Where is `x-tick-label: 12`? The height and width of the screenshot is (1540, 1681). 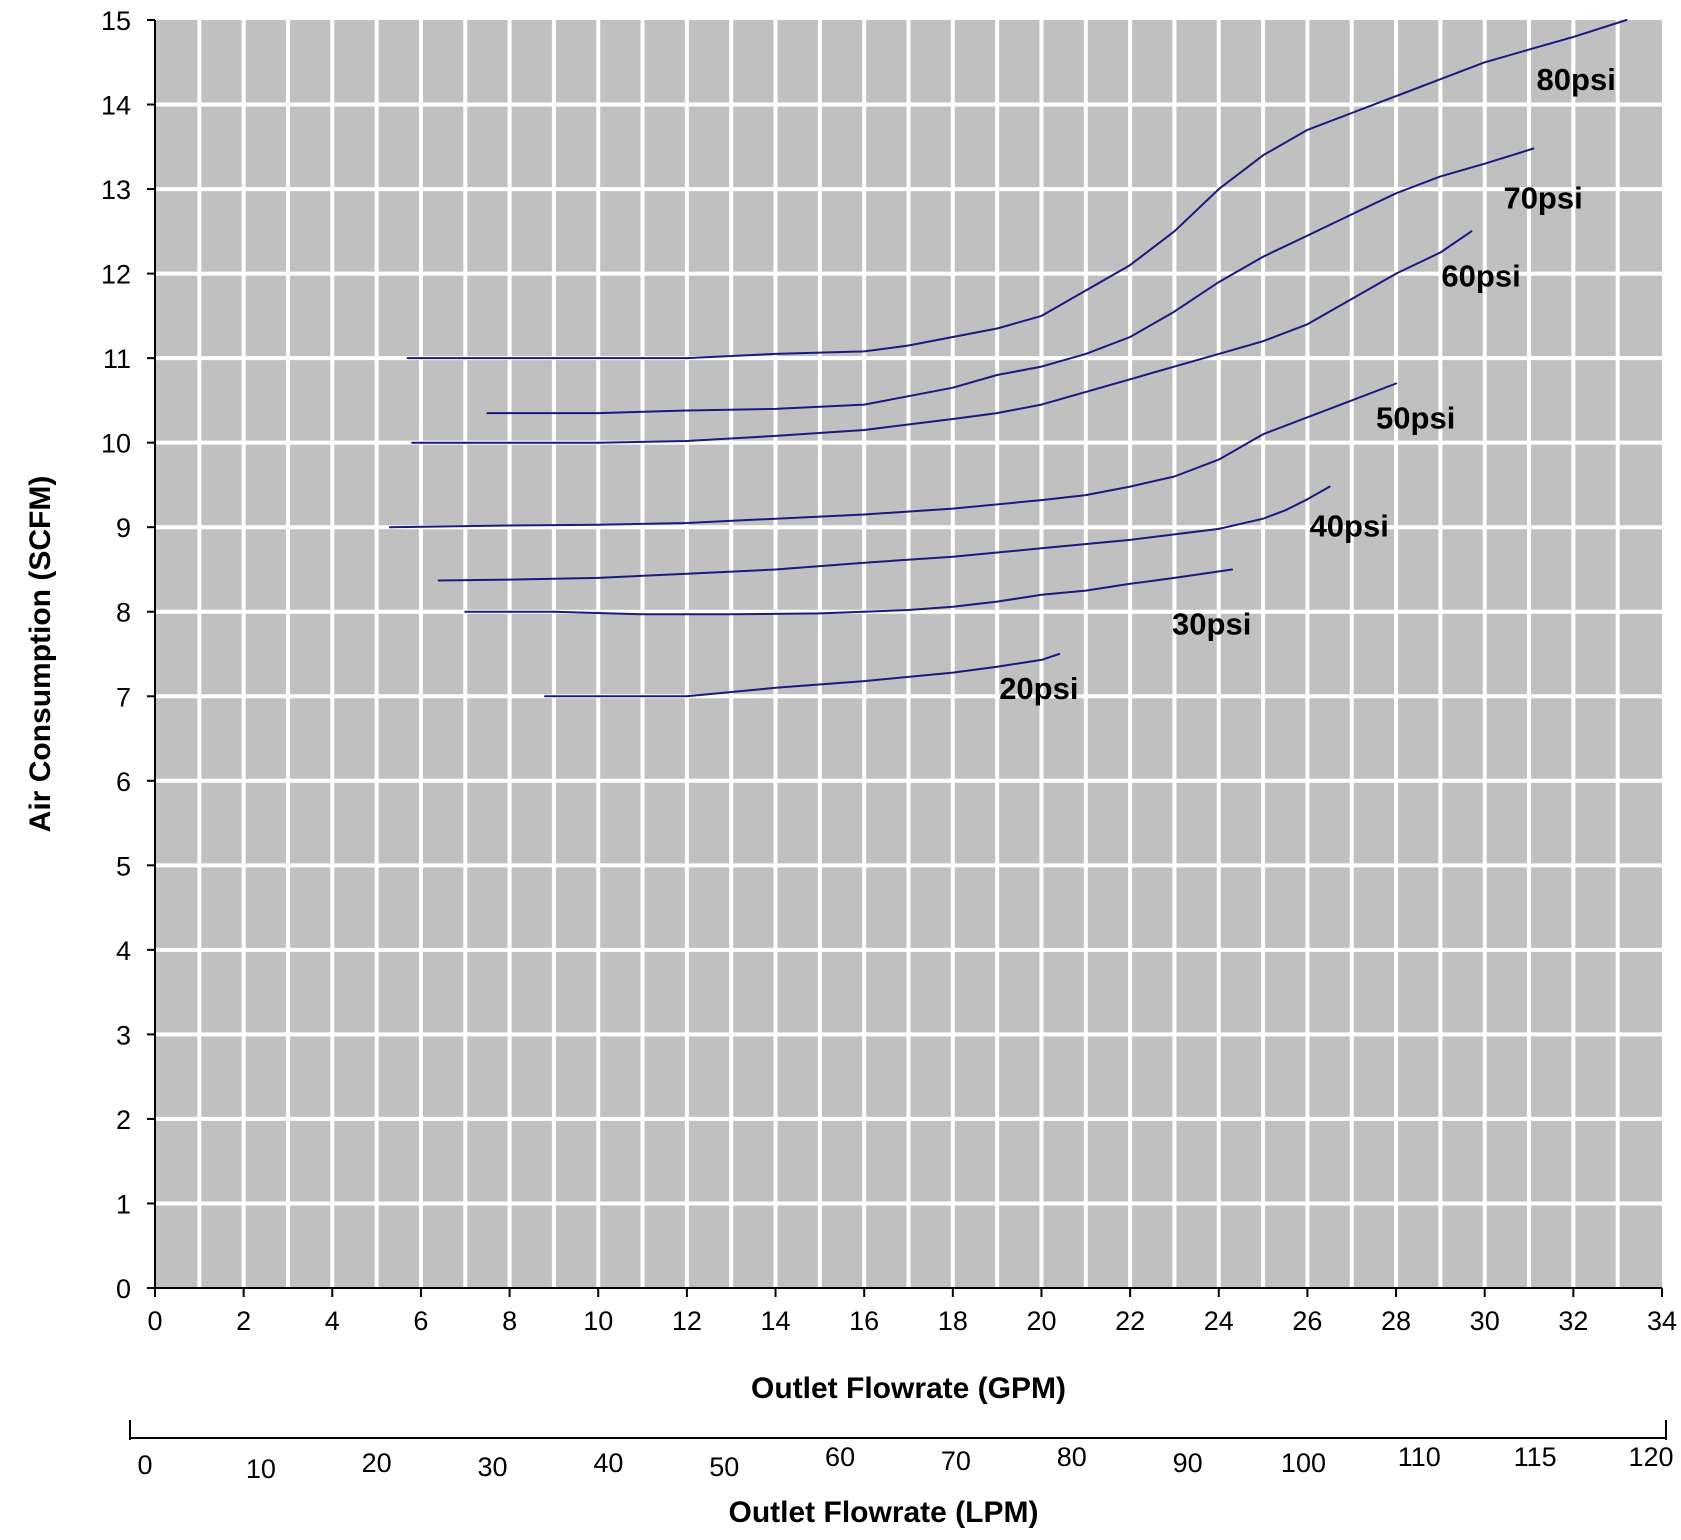
x-tick-label: 12 is located at coordinates (687, 1321).